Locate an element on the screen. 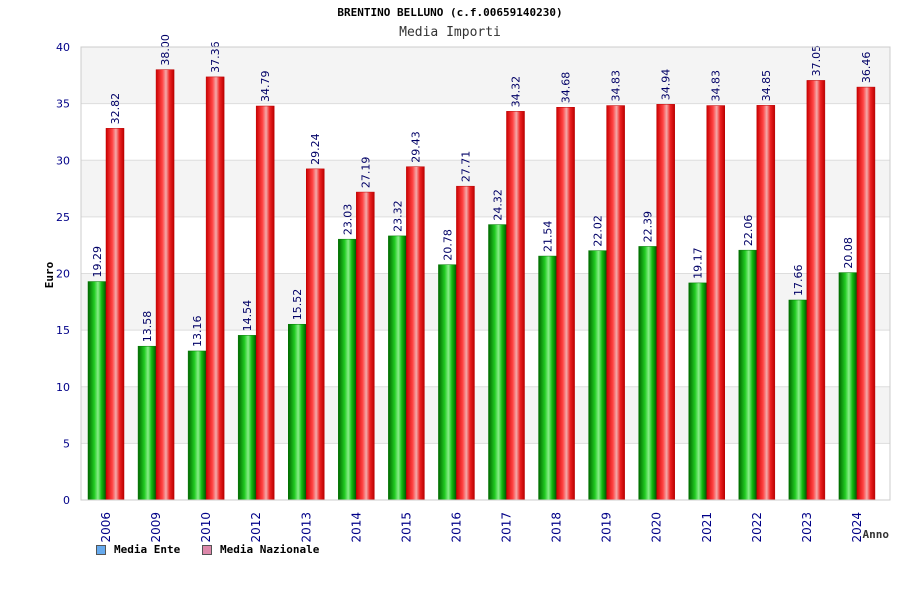  chart-subtitle: Media Importi is located at coordinates (450, 32).